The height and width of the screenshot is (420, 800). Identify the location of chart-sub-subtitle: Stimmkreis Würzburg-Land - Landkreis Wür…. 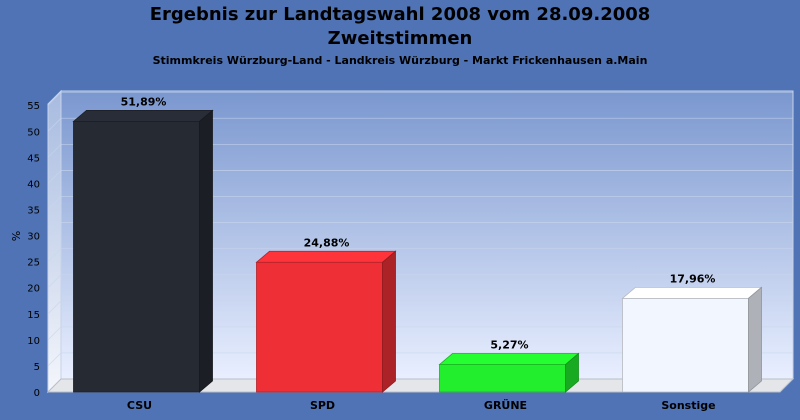
(400, 60).